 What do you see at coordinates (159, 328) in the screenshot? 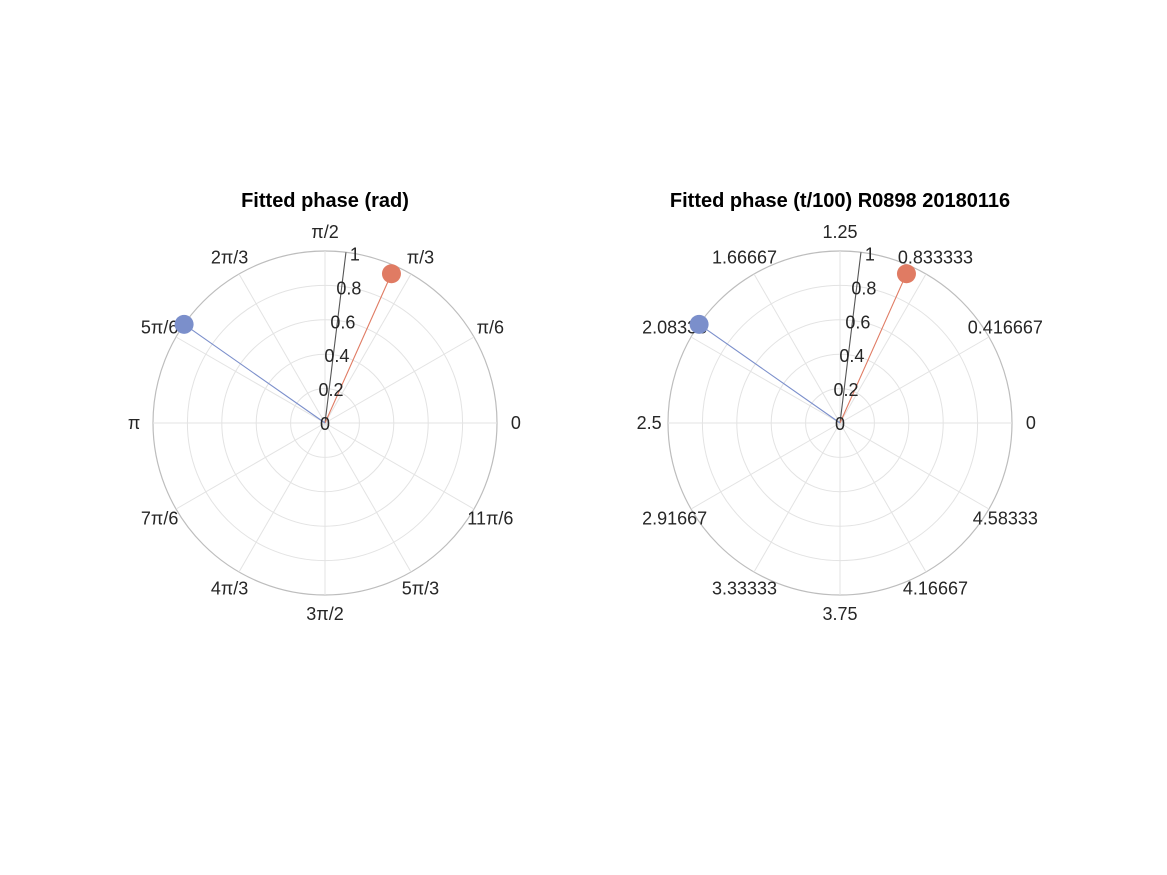
I see `theta-tick-label: 5π/6` at bounding box center [159, 328].